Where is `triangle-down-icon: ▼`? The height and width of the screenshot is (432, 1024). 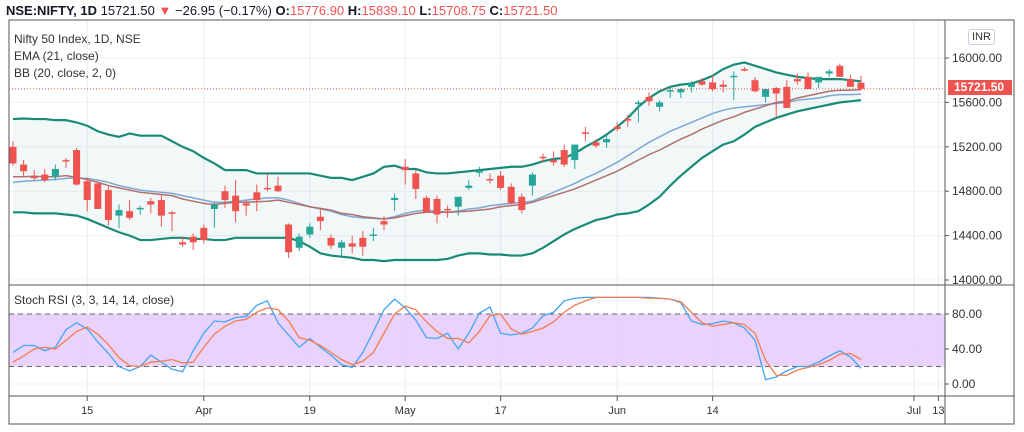
triangle-down-icon: ▼ is located at coordinates (165, 10).